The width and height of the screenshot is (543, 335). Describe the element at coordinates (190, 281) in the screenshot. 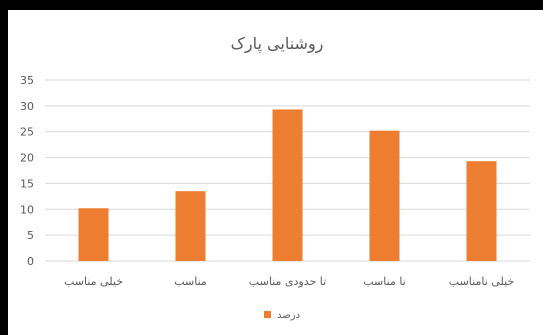

I see `x-category-label: مناسب` at that location.